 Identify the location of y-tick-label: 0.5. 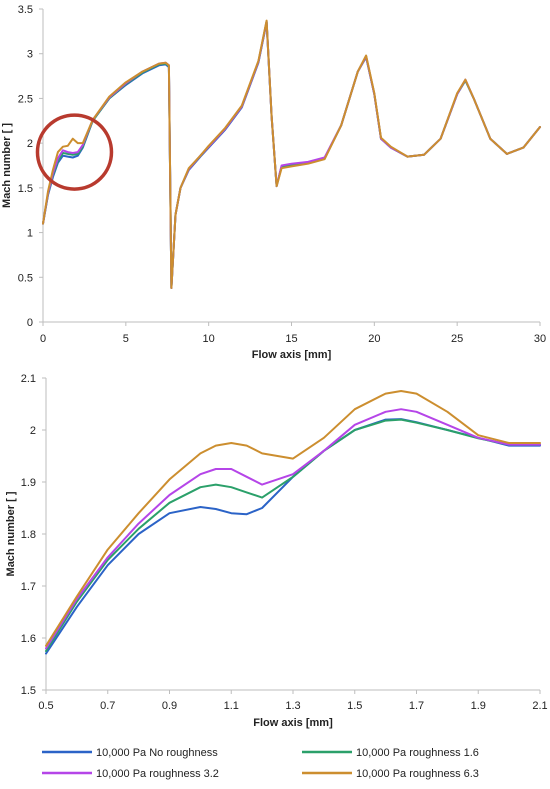
(25, 278).